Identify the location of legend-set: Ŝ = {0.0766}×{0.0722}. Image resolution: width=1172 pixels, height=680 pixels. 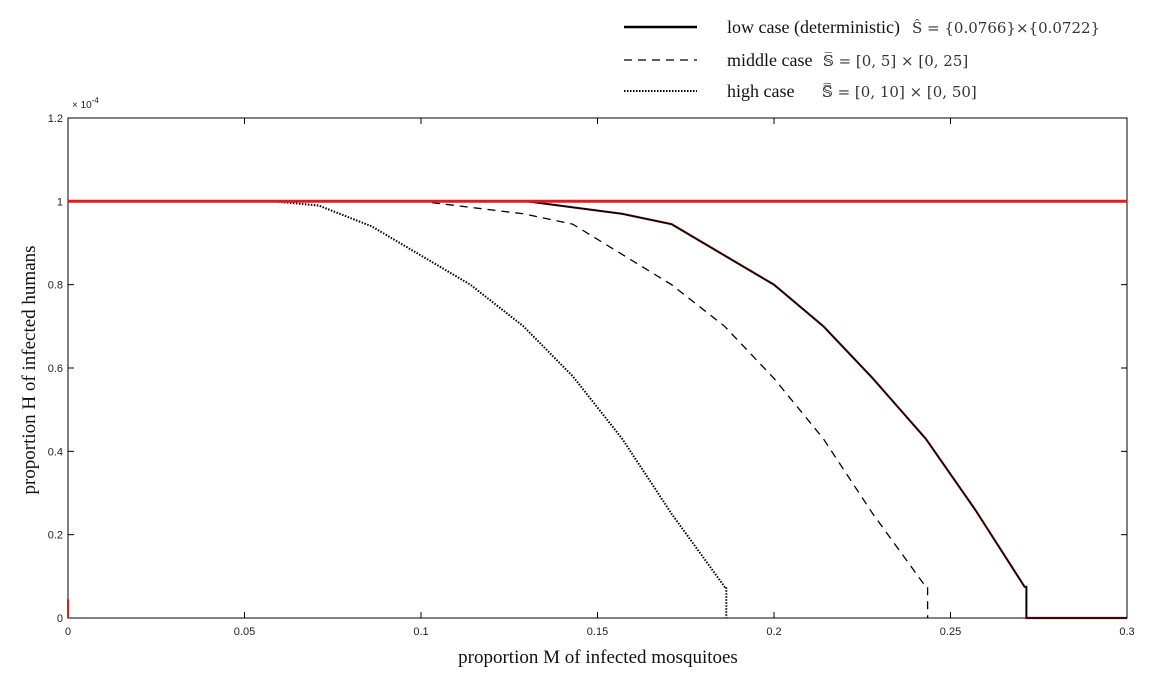
(1006, 28).